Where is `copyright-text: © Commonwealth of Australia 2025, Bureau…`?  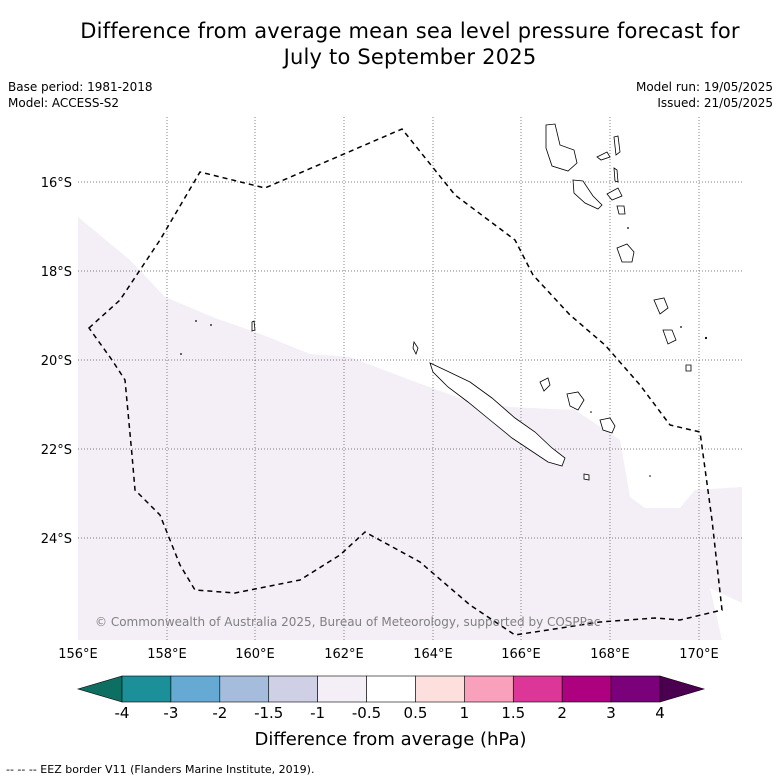 copyright-text: © Commonwealth of Australia 2025, Bureau… is located at coordinates (347, 622).